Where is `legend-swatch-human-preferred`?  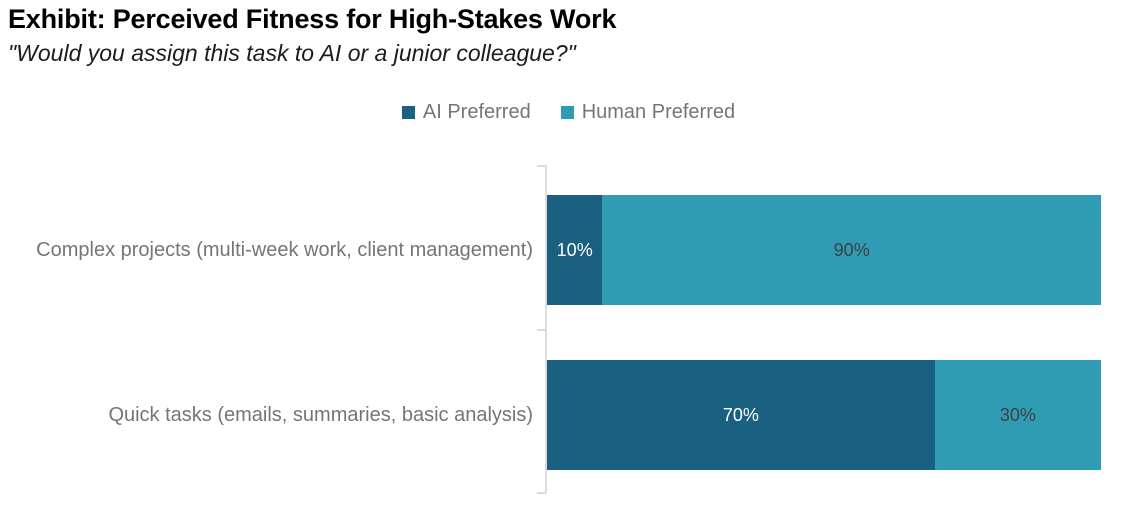 legend-swatch-human-preferred is located at coordinates (567, 112).